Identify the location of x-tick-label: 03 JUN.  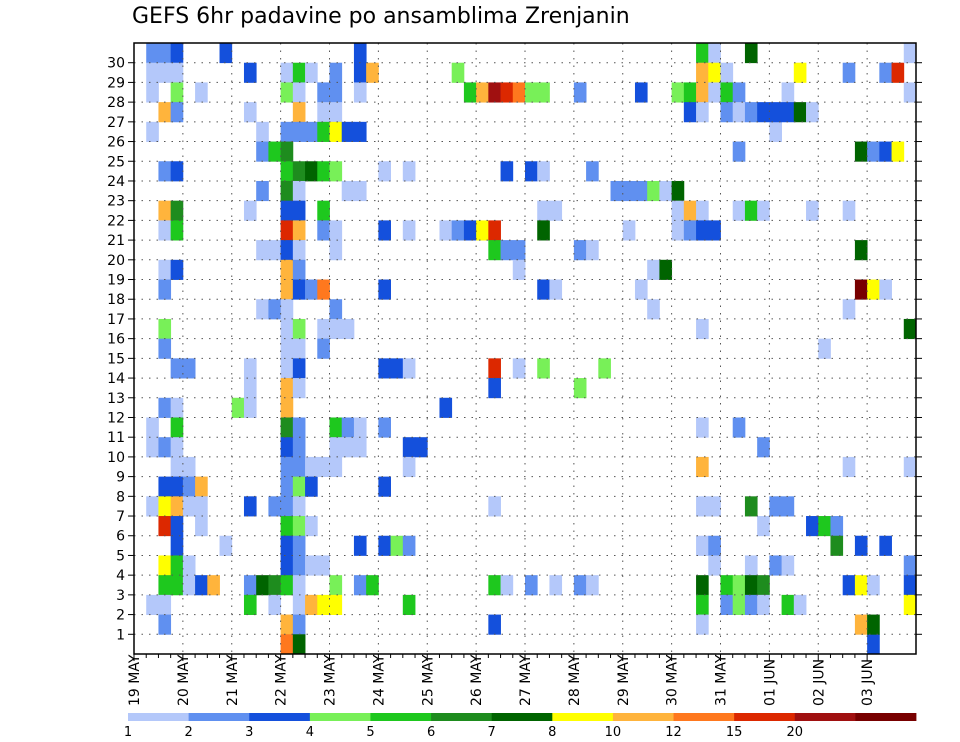
(868, 682).